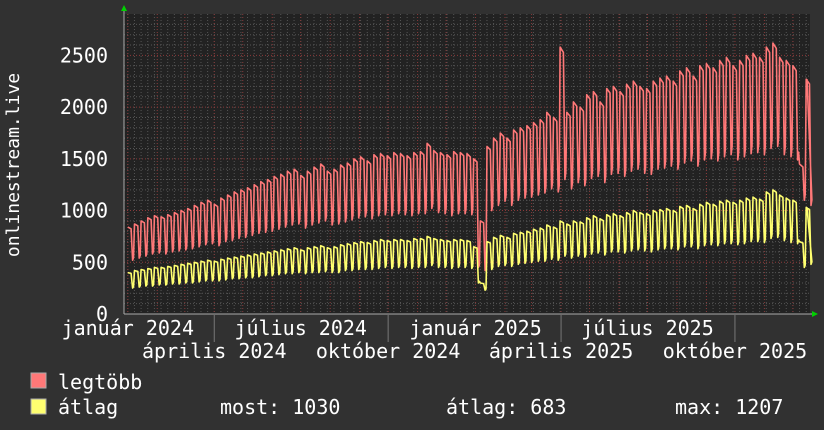 Image resolution: width=824 pixels, height=430 pixels. I want to click on y-tick-label: 2000, so click(84, 107).